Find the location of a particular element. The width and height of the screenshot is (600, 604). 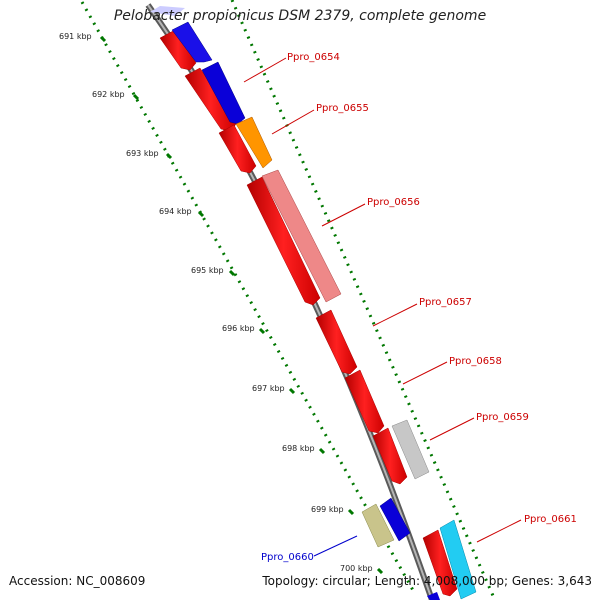

gene-label-ppro-0659: Ppro_0659 is located at coordinates (502, 417).